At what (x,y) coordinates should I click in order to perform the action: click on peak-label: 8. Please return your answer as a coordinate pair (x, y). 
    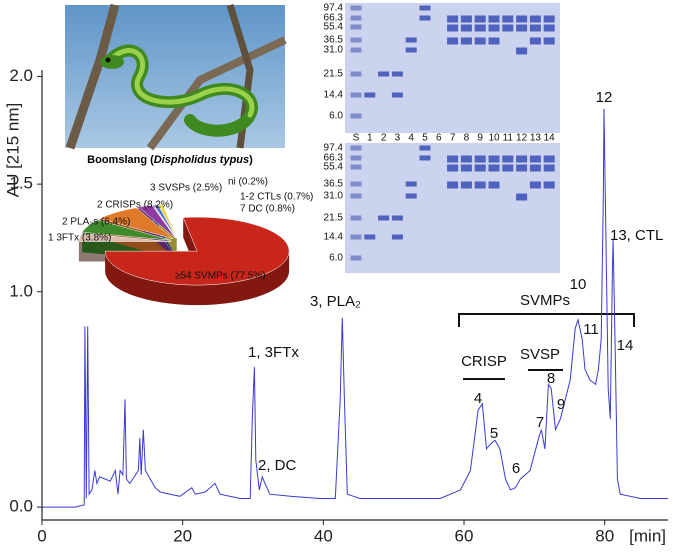
    Looking at the image, I should click on (551, 378).